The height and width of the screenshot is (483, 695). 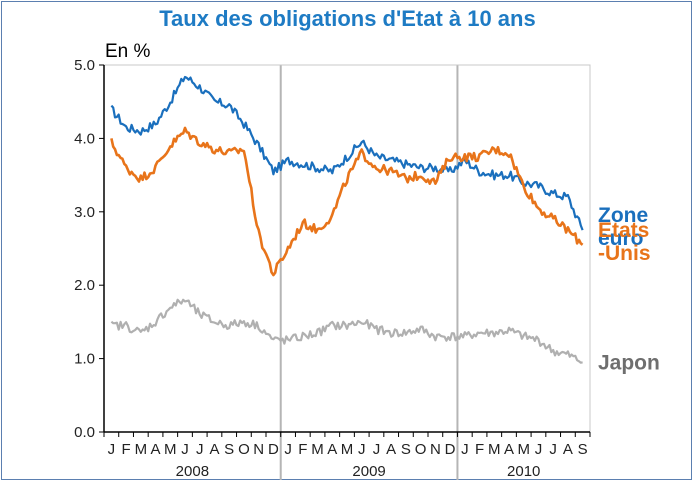 I want to click on series-label-etats-unis: Etats, so click(x=623, y=230).